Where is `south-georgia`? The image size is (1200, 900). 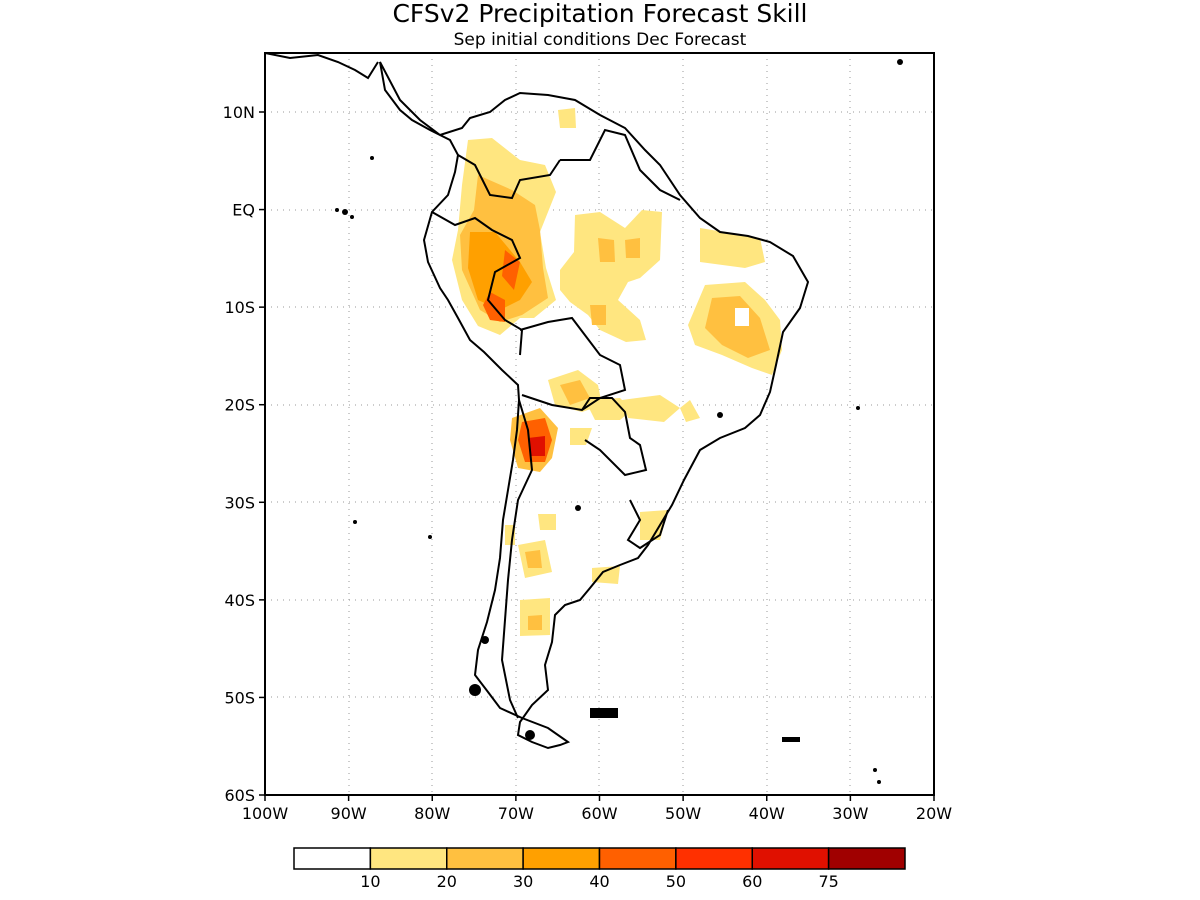 south-georgia is located at coordinates (791, 739).